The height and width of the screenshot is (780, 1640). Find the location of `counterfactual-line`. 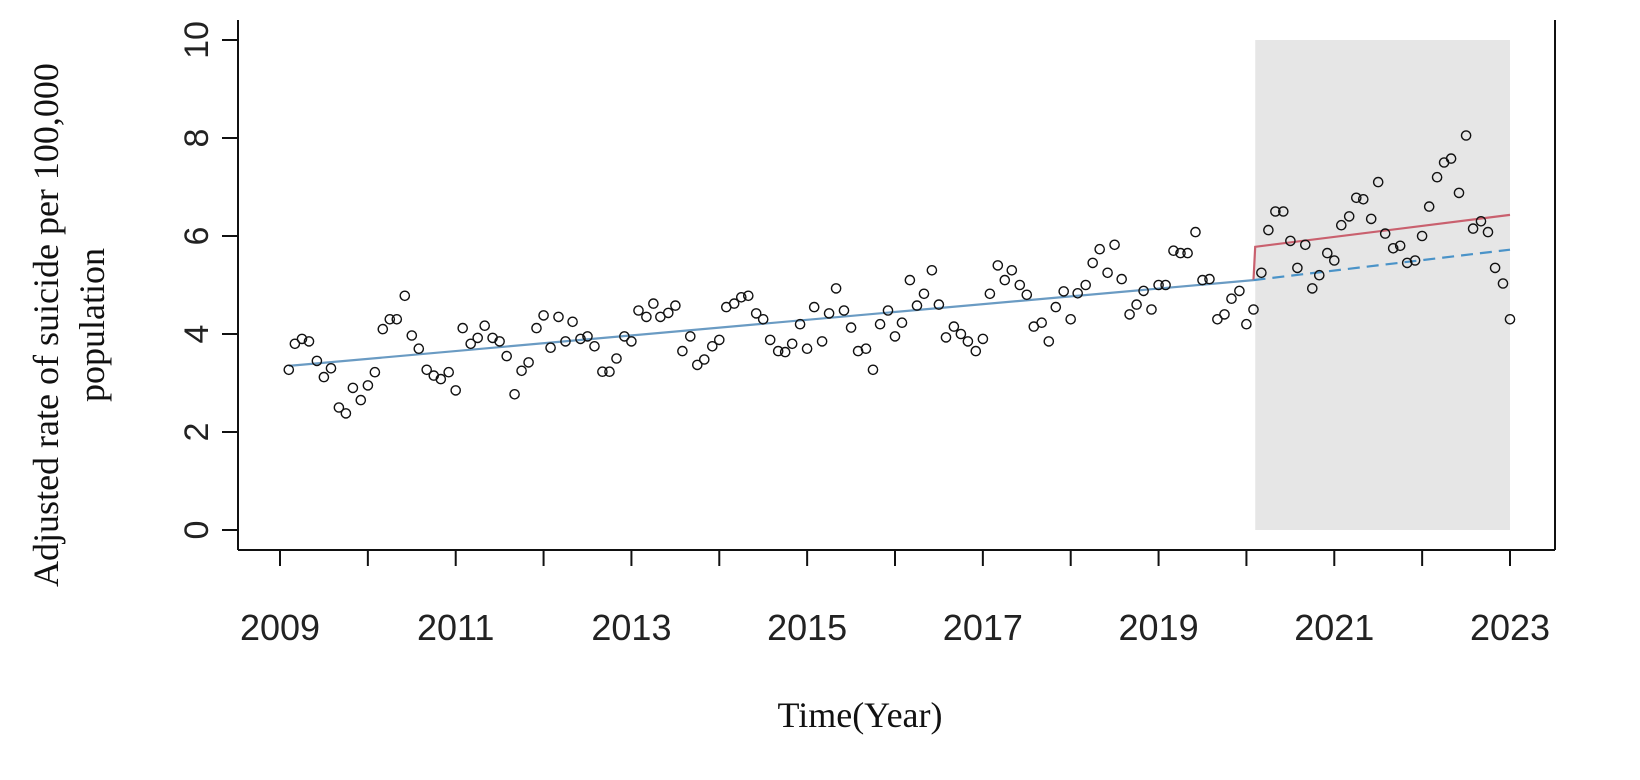

counterfactual-line is located at coordinates (1382, 265).